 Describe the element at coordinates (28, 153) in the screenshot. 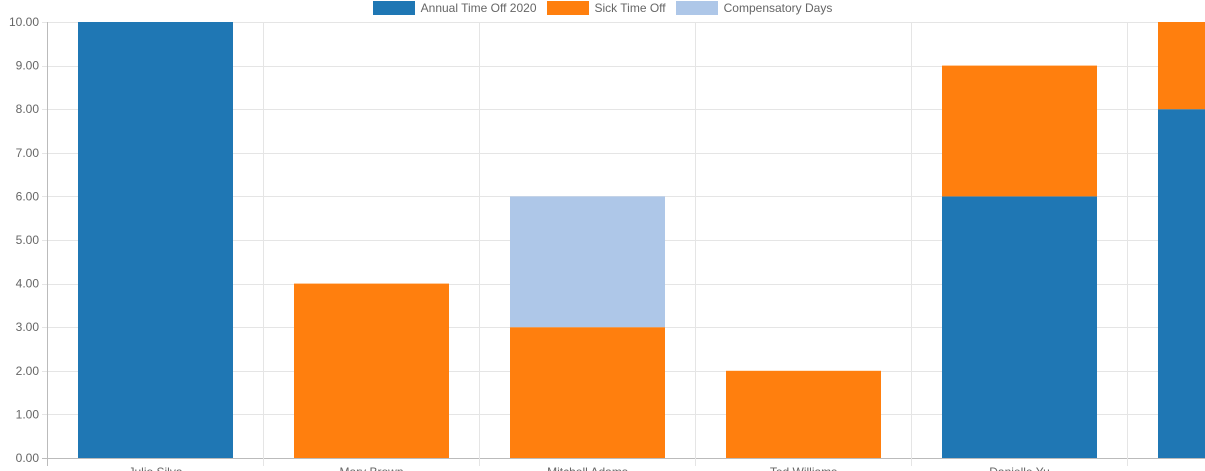

I see `y-tick-label: 7.00` at that location.